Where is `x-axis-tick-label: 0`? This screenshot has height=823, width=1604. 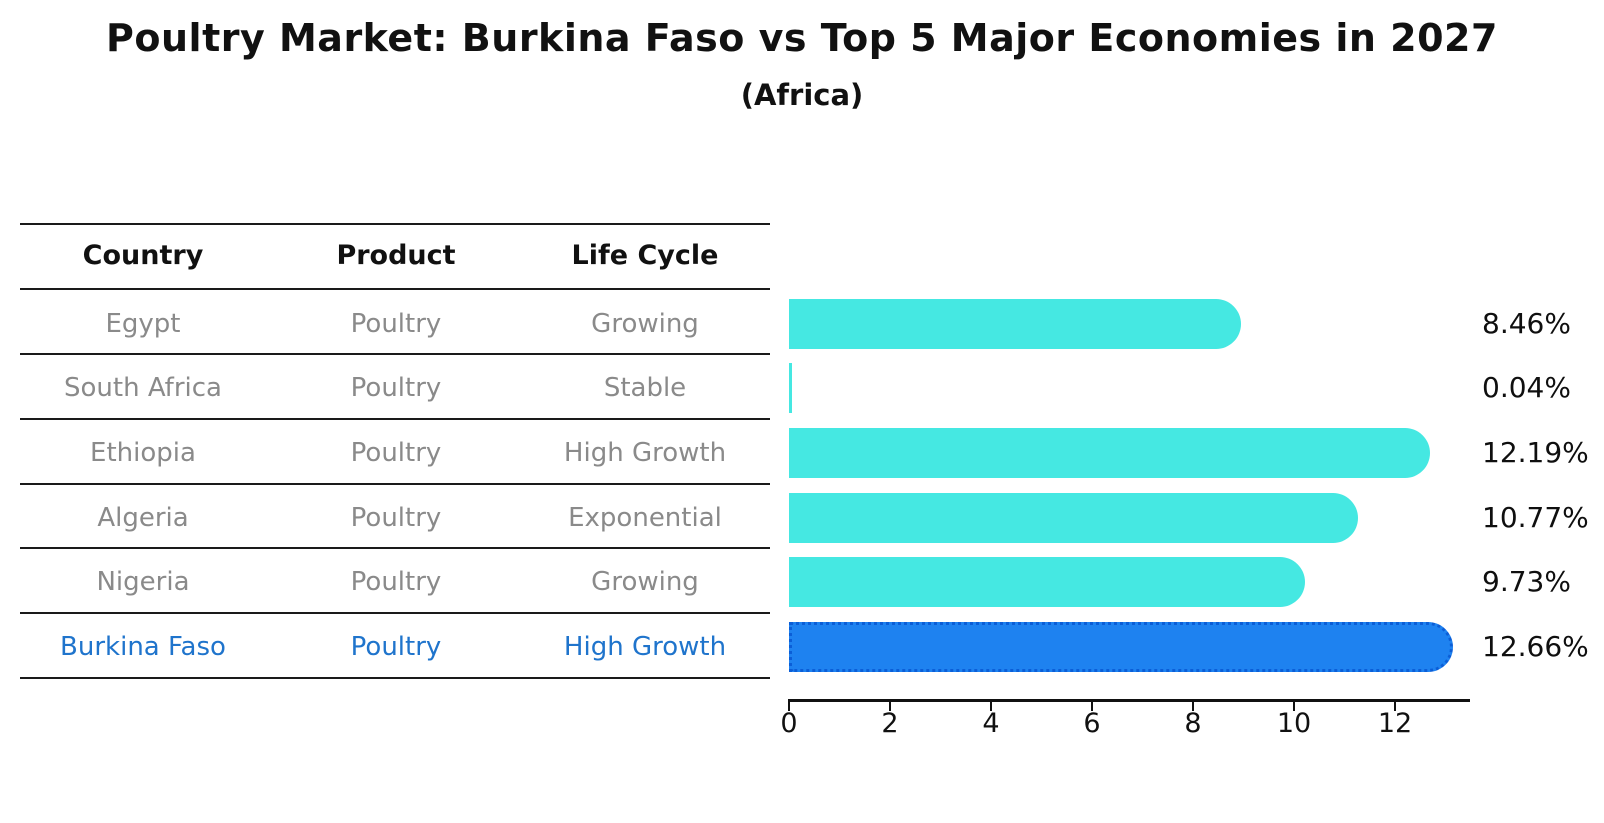
x-axis-tick-label: 0 is located at coordinates (789, 723).